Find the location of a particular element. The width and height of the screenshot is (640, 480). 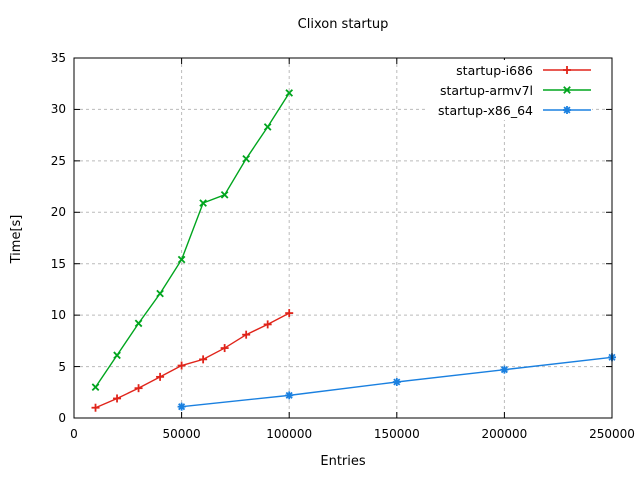

legend-item-startup-x86_64: startup-x86_64 is located at coordinates (515, 110).